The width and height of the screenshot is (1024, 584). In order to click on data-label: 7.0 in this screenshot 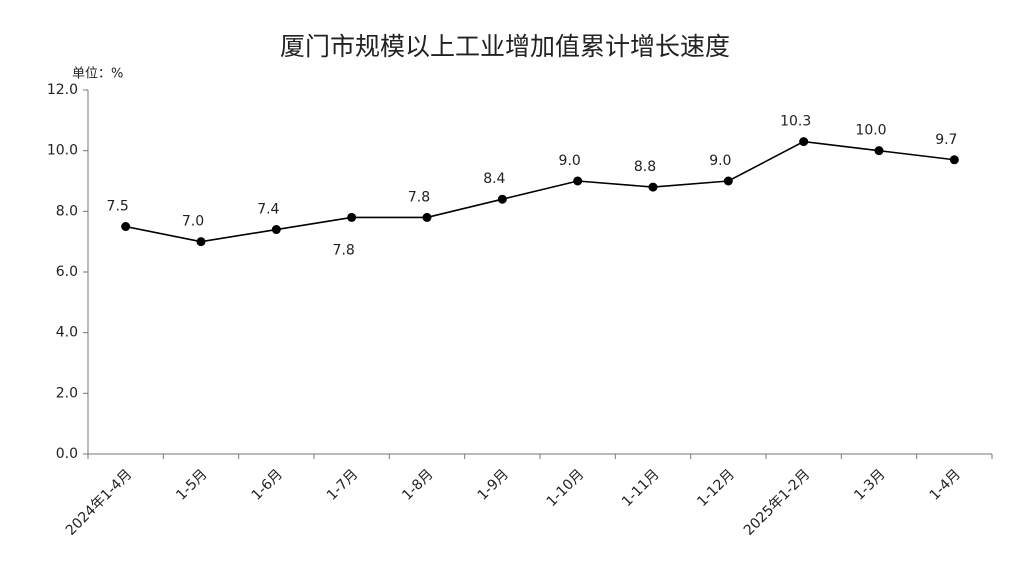, I will do `click(193, 222)`.